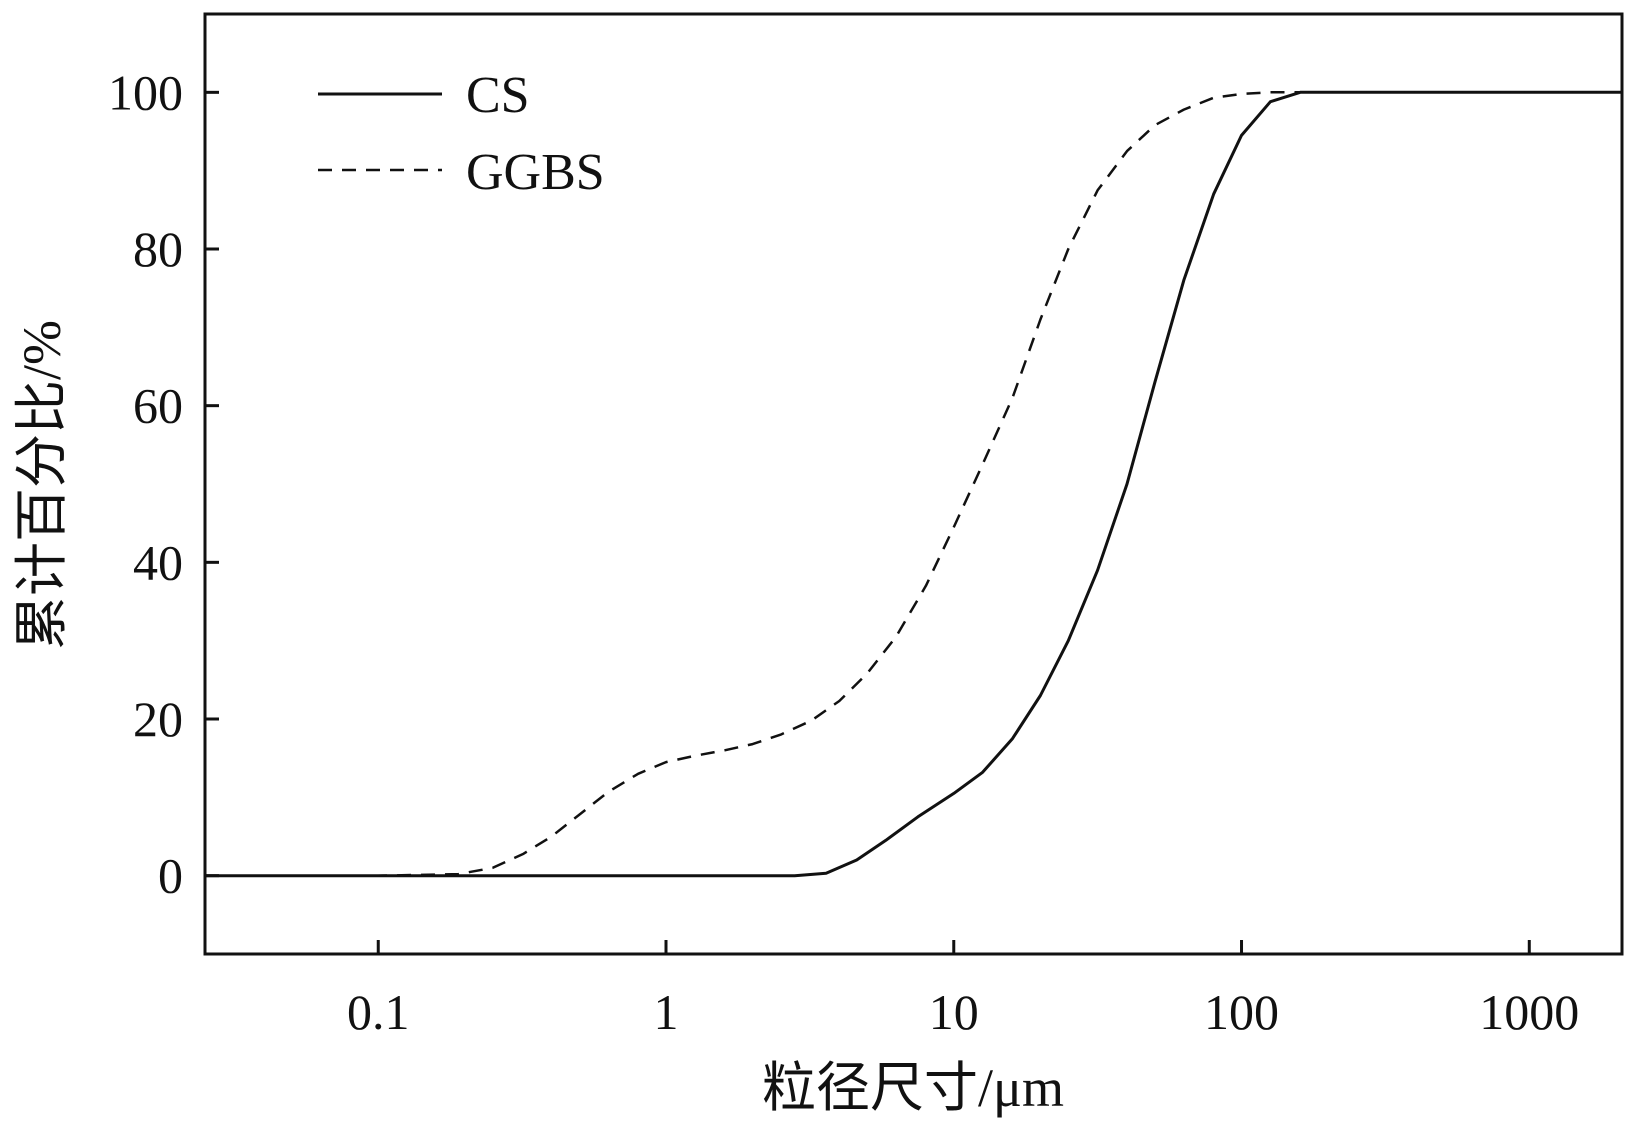 This screenshot has width=1635, height=1137. Describe the element at coordinates (378, 1012) in the screenshot. I see `x-tick-label: 0.1` at that location.